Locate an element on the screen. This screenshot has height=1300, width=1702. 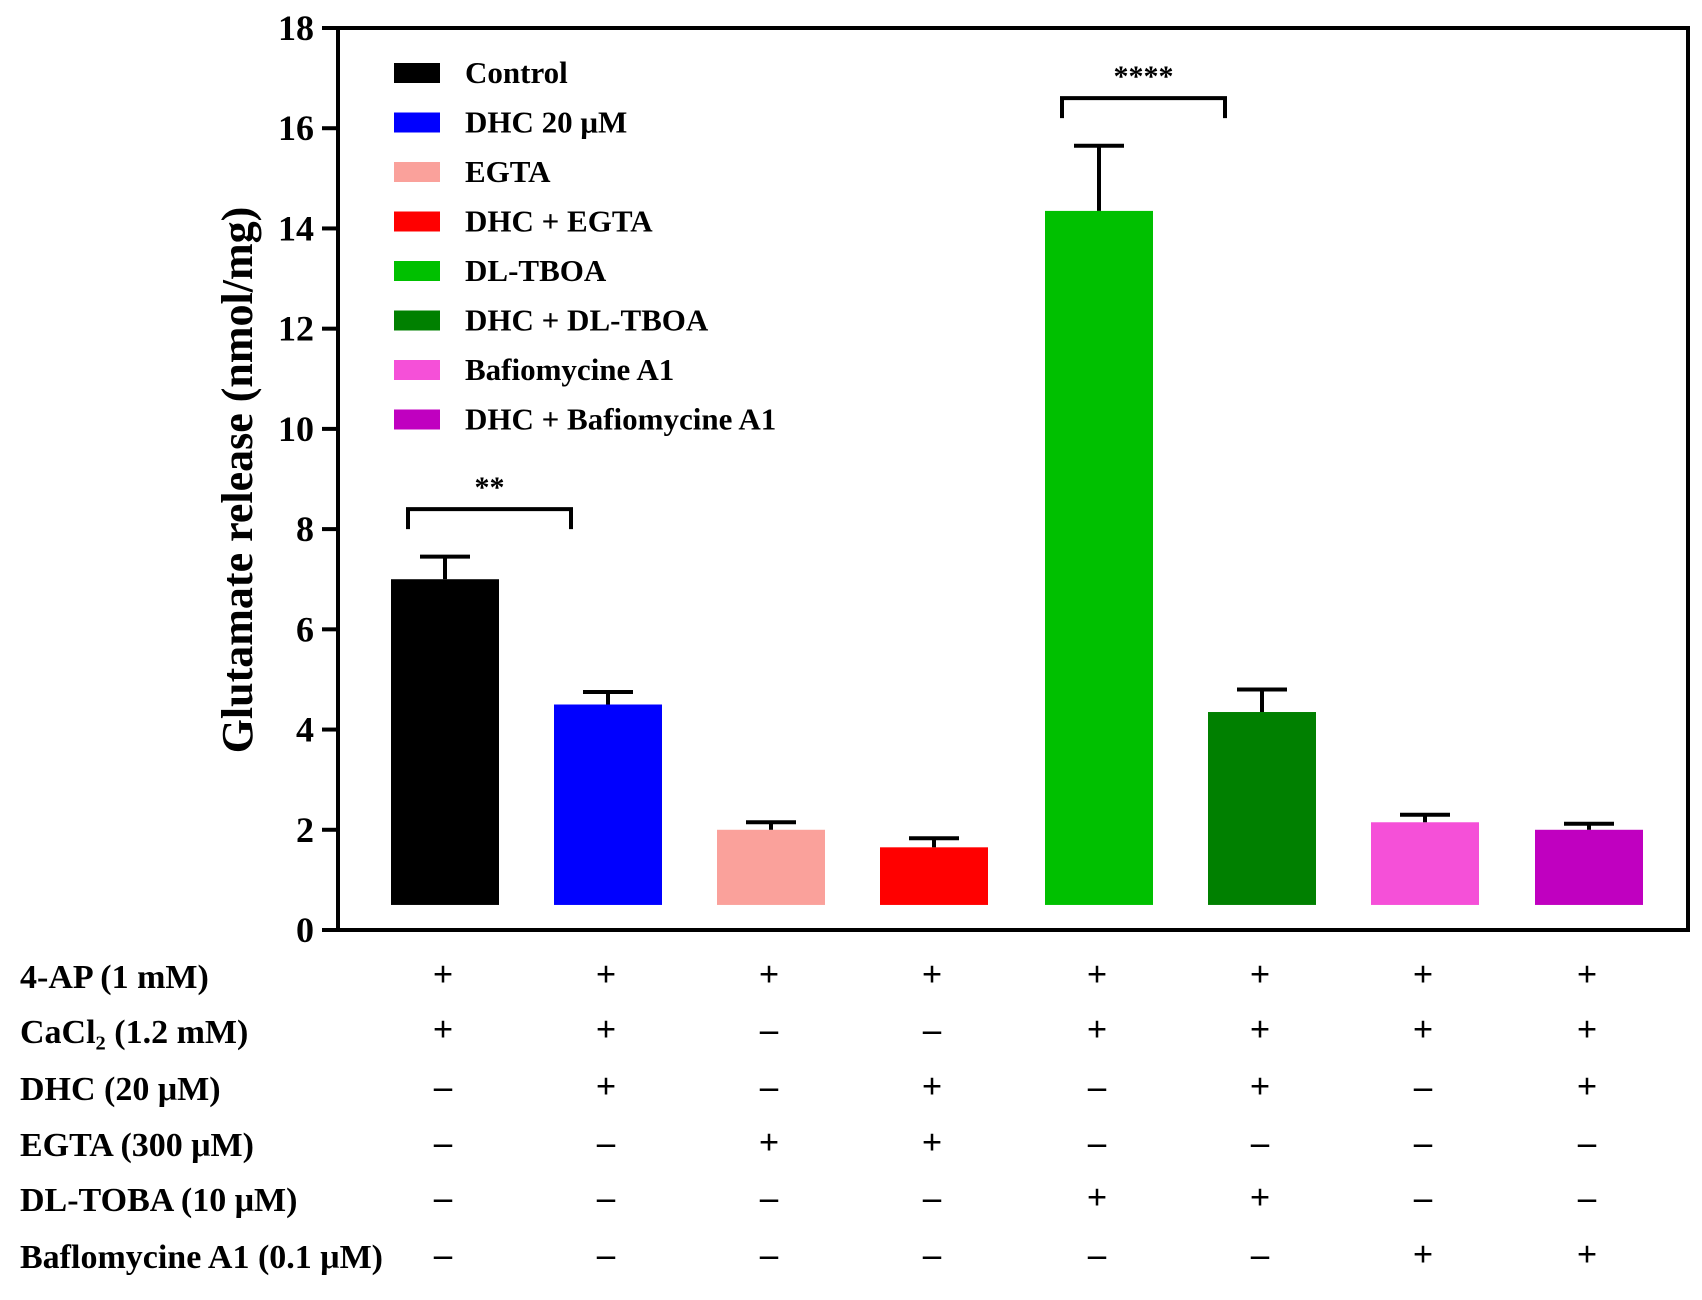
legend-label-5: DL-TBOA is located at coordinates (536, 270).